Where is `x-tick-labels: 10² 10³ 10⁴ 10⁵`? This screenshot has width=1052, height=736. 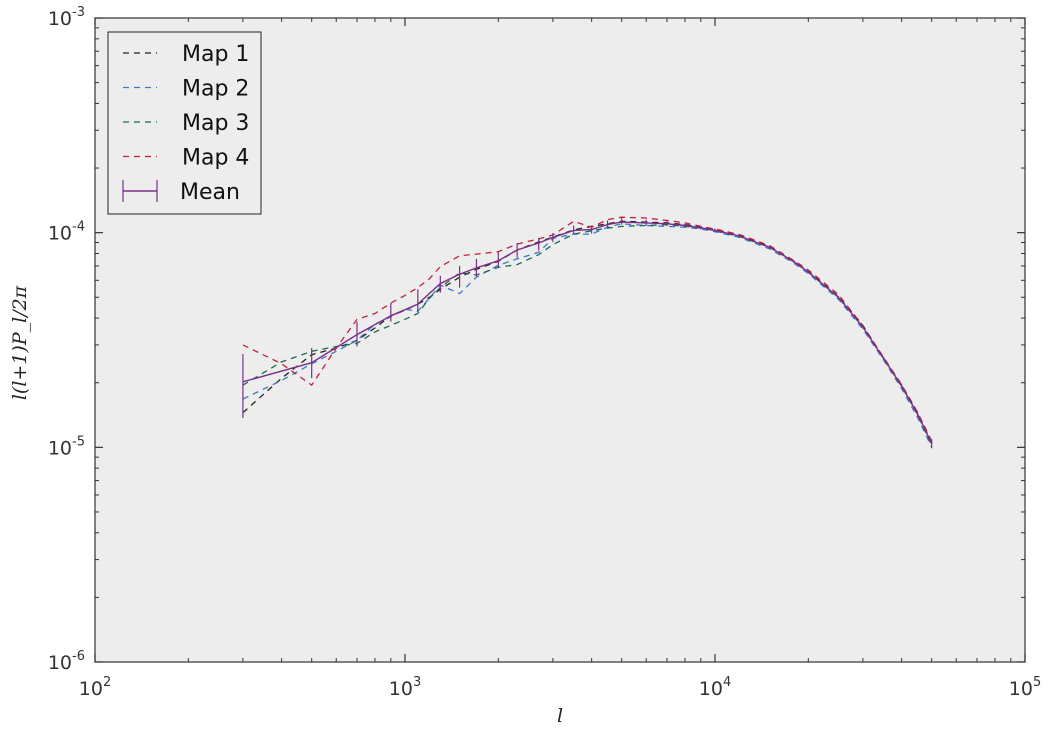
x-tick-labels: 10² 10³ 10⁴ 10⁵ is located at coordinates (560, 687).